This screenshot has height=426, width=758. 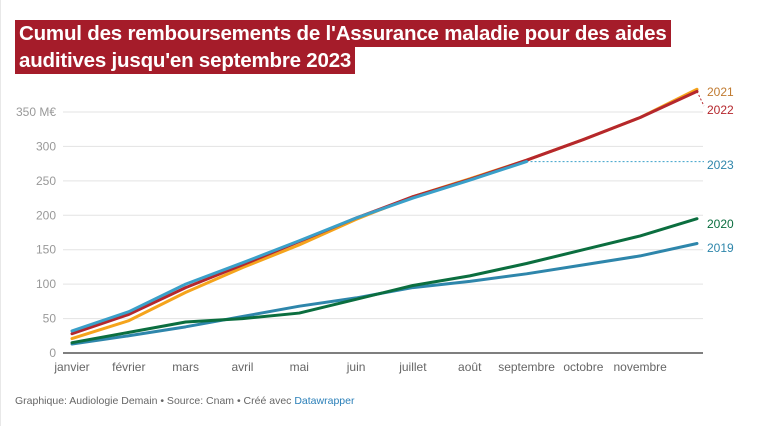 I want to click on y-tick-label: 50, so click(x=50, y=319).